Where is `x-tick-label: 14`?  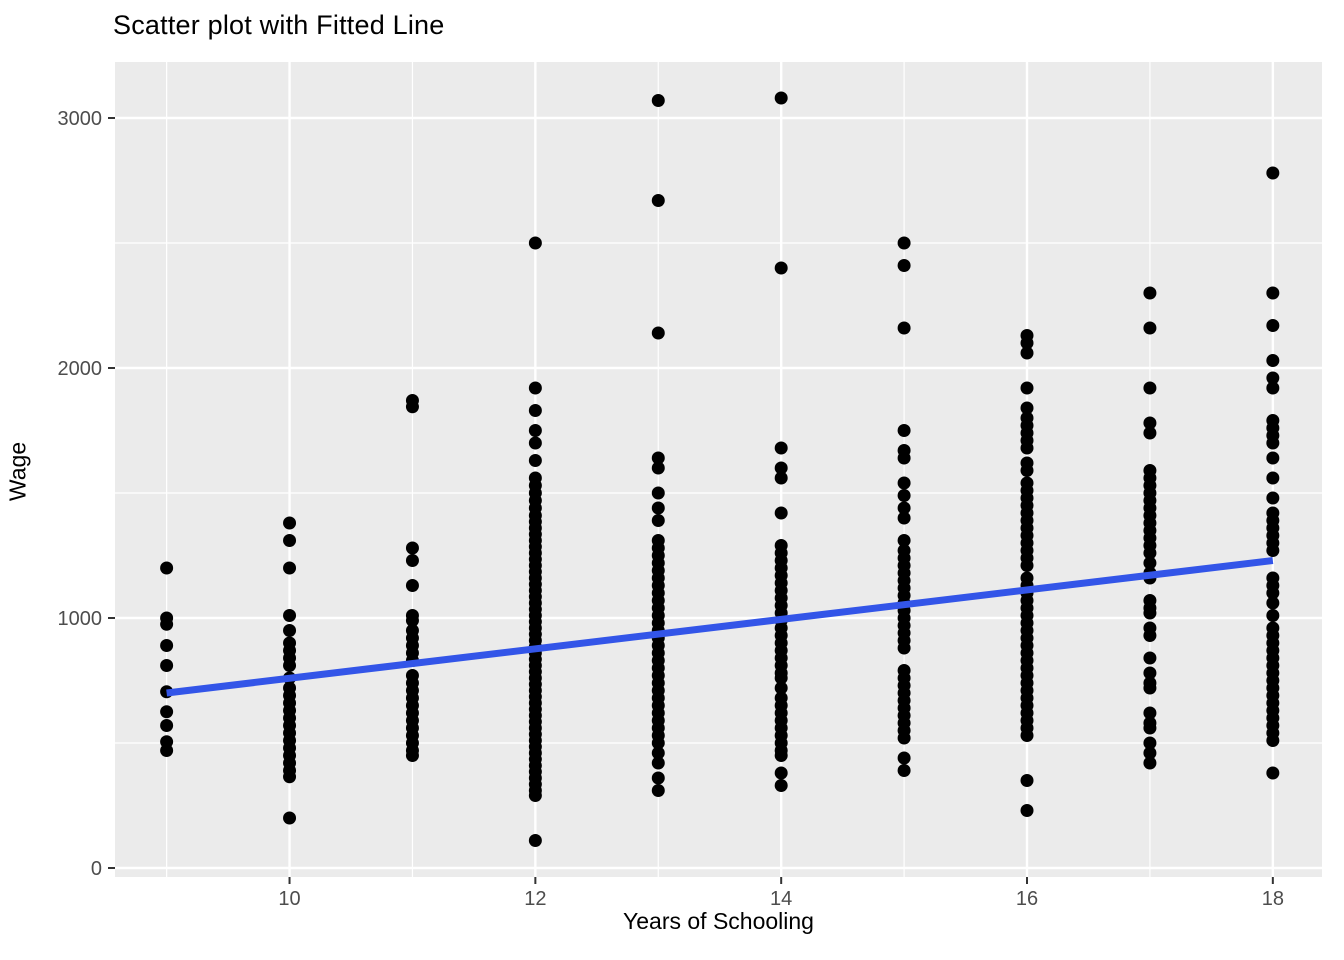
x-tick-label: 14 is located at coordinates (781, 899).